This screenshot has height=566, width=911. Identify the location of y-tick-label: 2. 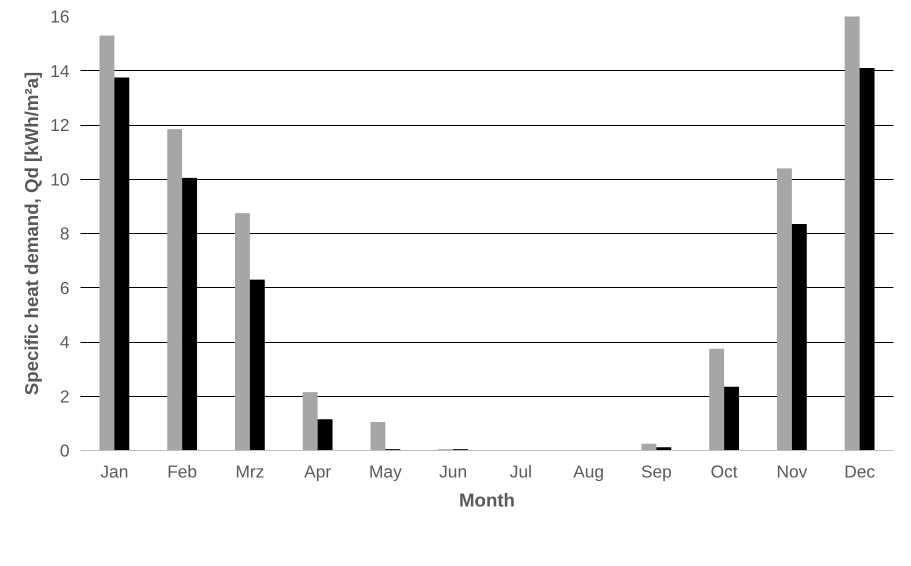
(65, 396).